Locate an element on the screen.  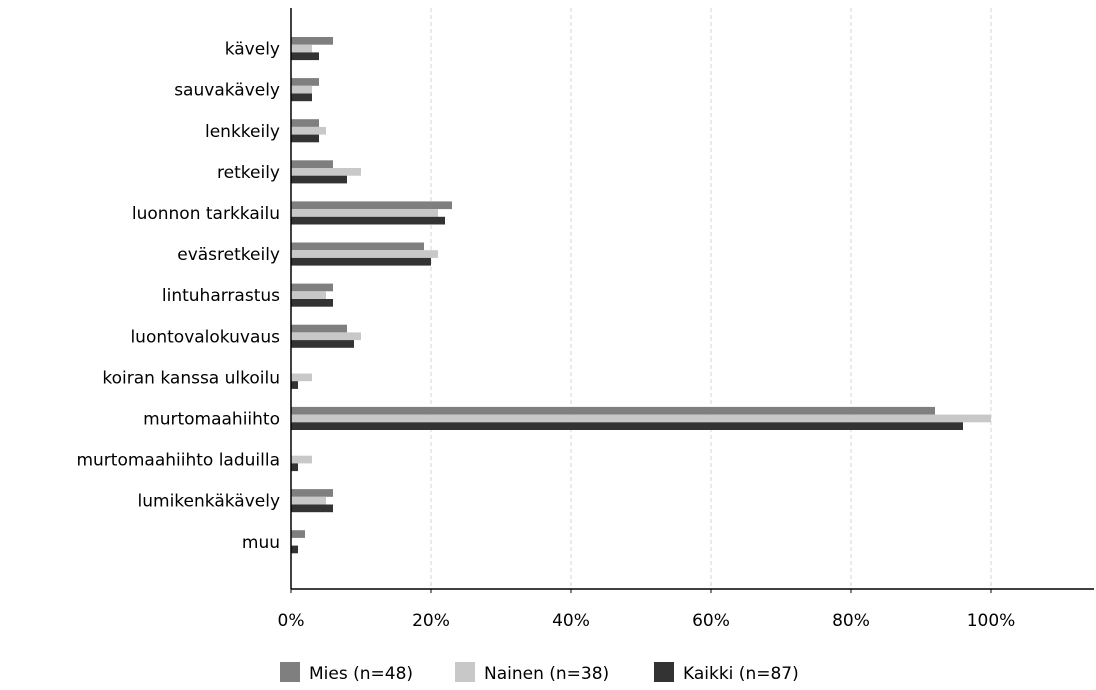
x-tick-labels: 0% 20% 40% 60% 80% 100% is located at coordinates (647, 621).